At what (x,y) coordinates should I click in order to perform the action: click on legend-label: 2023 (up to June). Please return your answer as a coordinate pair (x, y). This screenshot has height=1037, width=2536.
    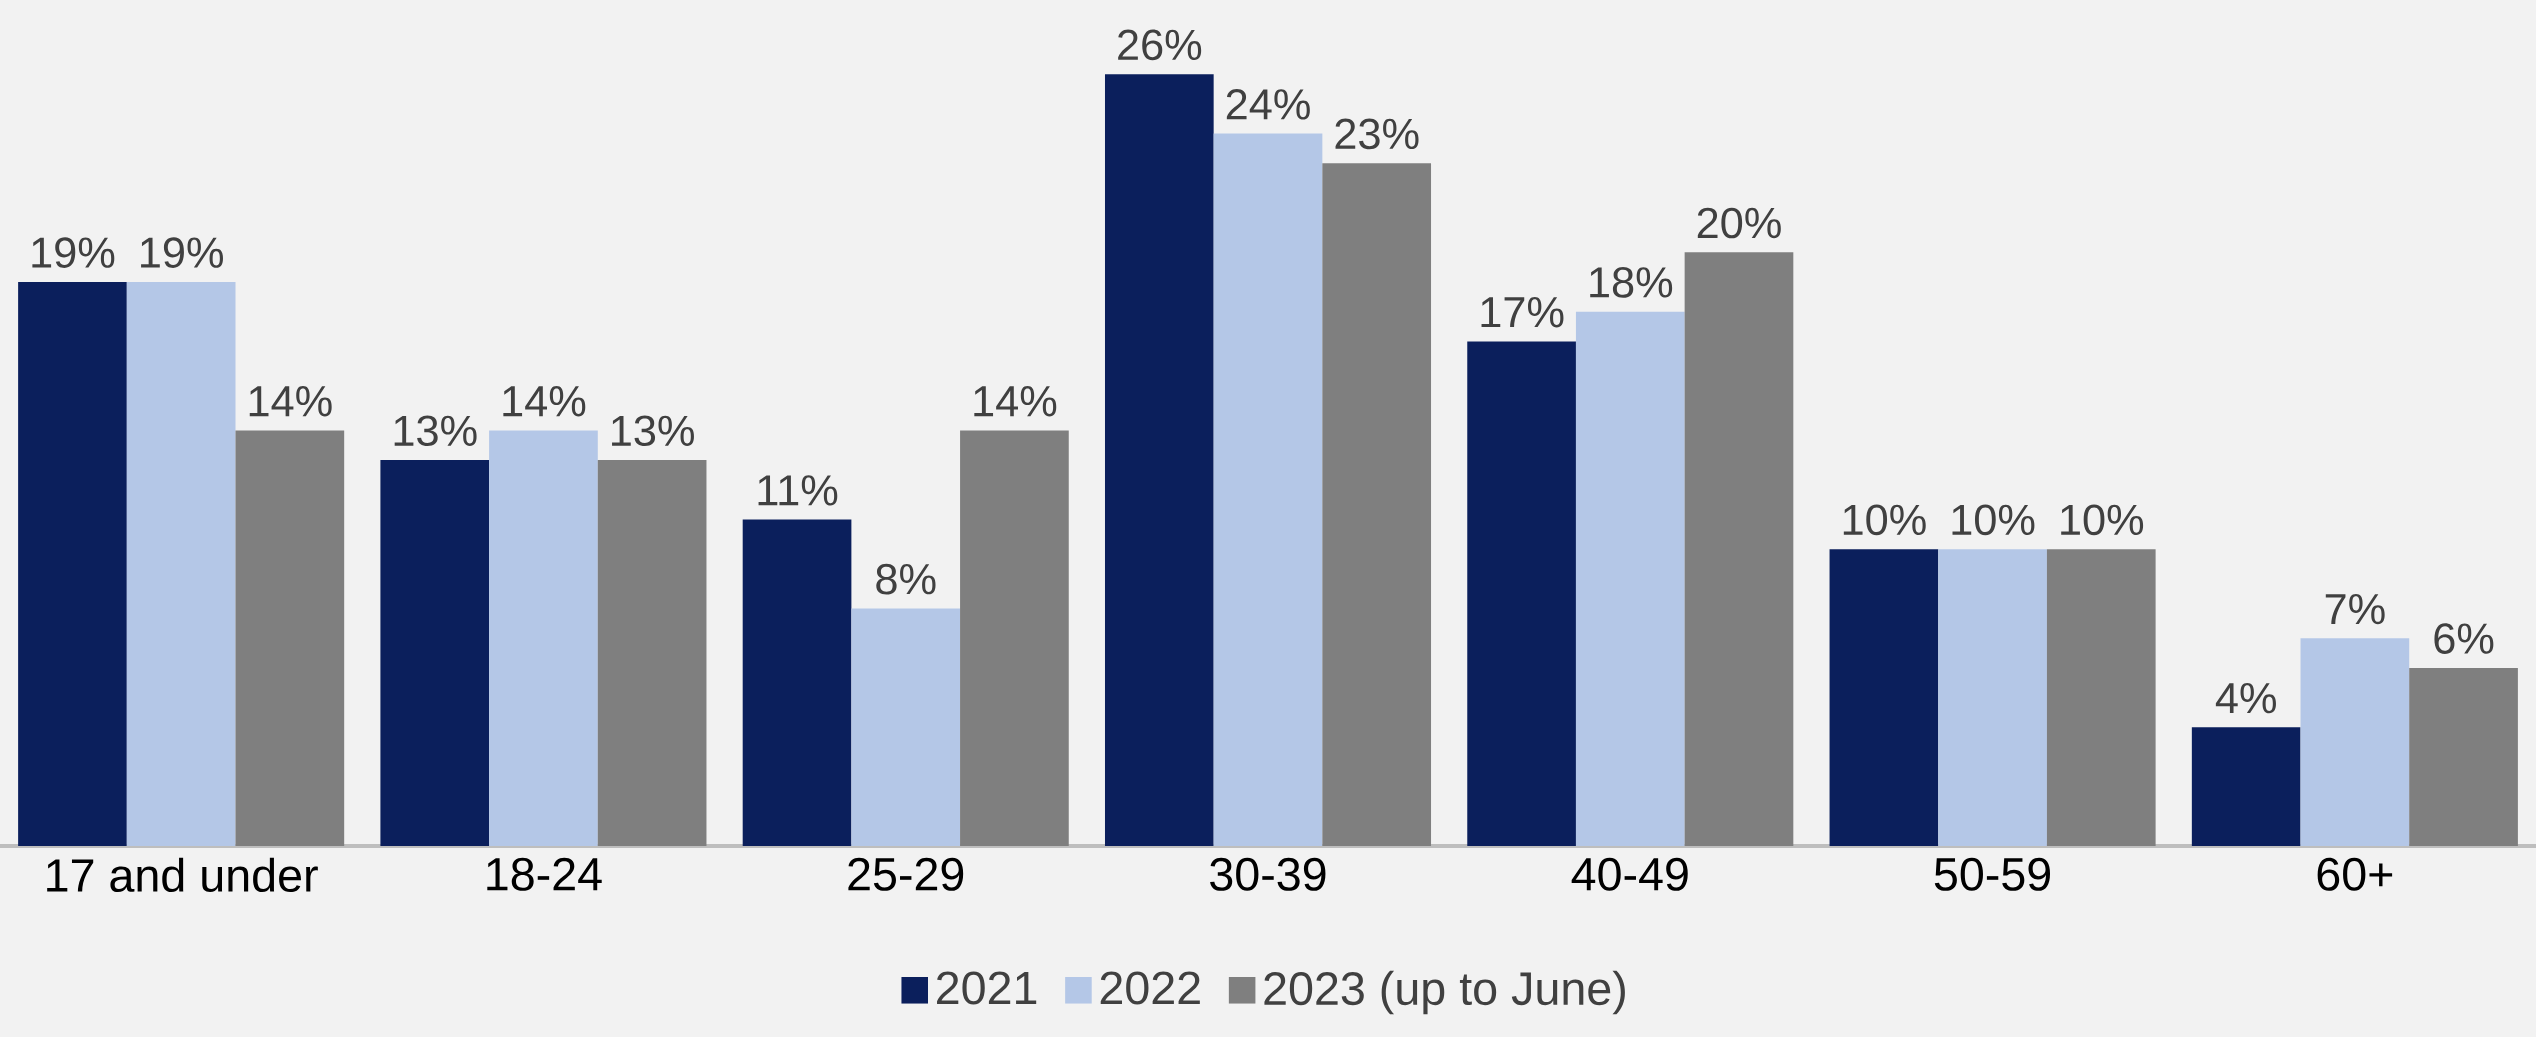
    Looking at the image, I should click on (1444, 992).